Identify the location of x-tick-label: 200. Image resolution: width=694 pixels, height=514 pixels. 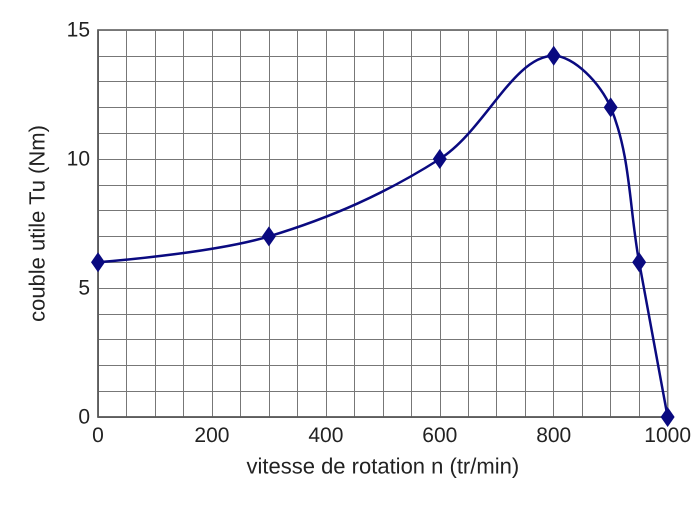
(212, 435).